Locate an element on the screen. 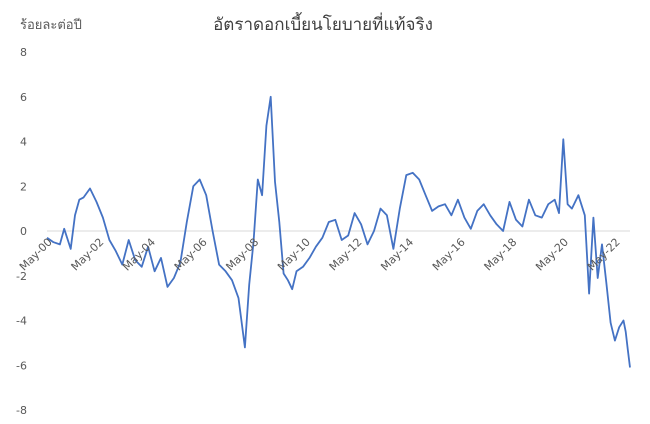 This screenshot has width=650, height=424. x-tick-label: May-18 is located at coordinates (501, 255).